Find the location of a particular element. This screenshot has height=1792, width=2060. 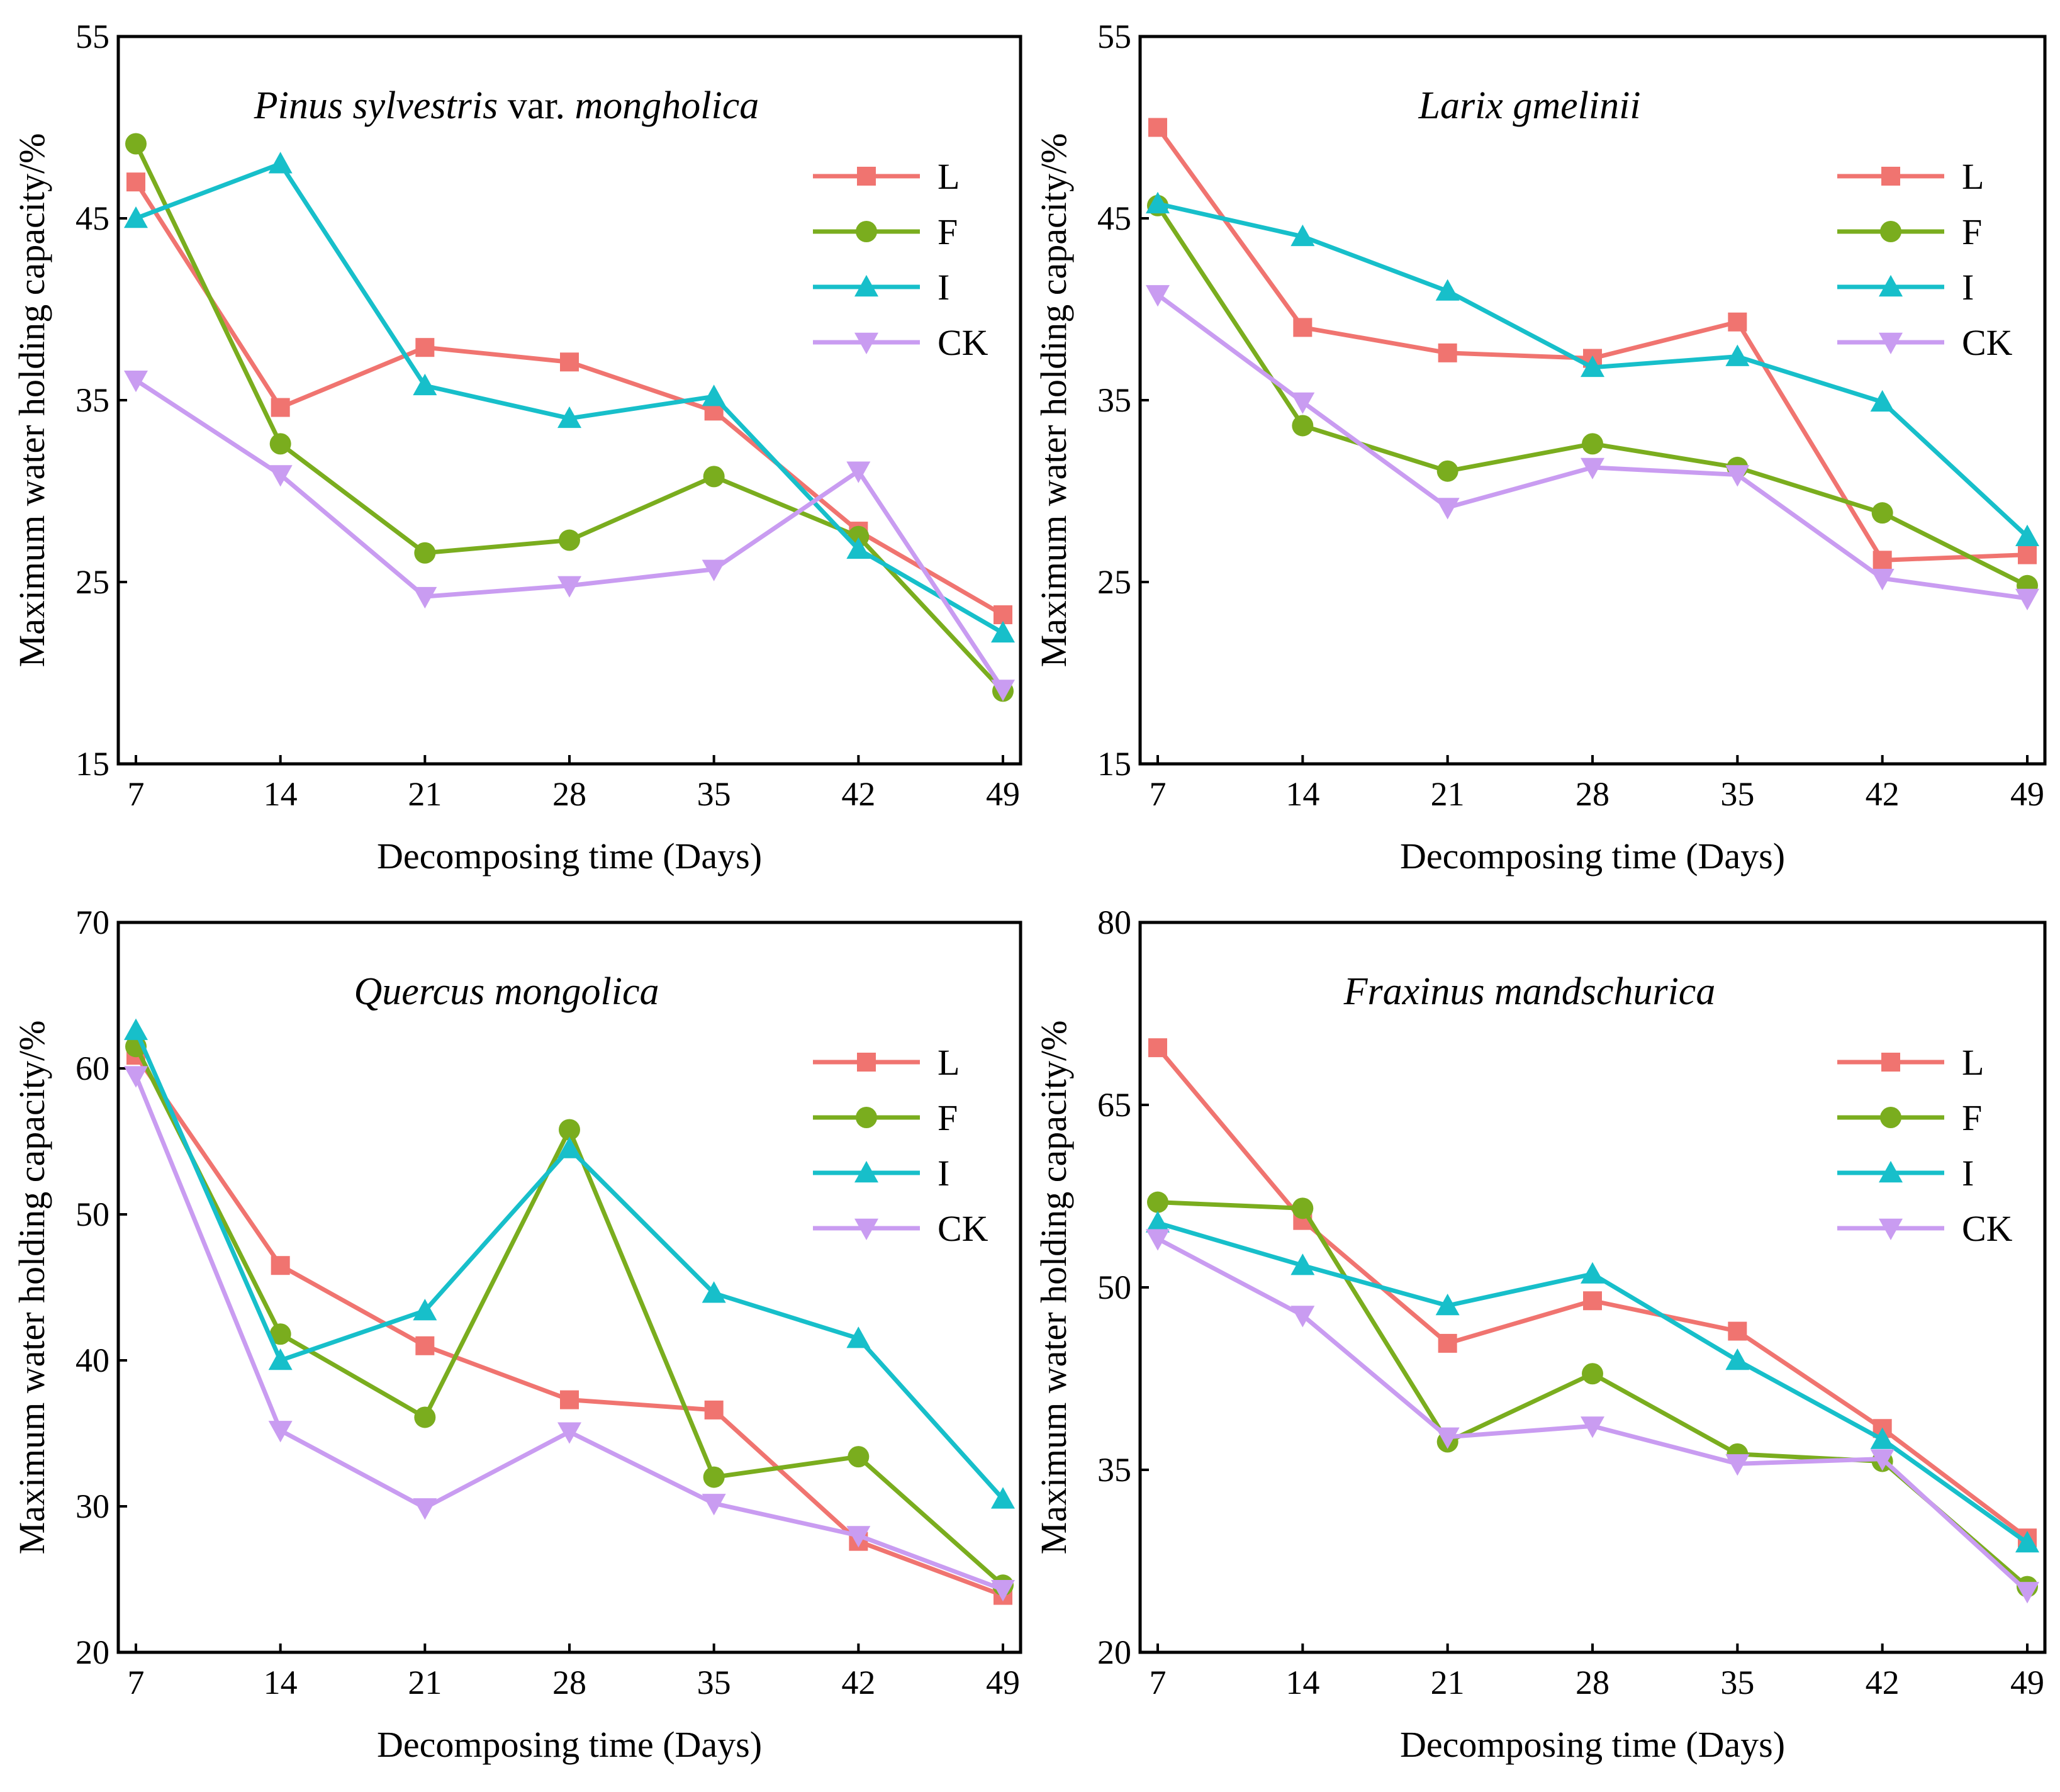

y-tick-label: 30 is located at coordinates (92, 1506).